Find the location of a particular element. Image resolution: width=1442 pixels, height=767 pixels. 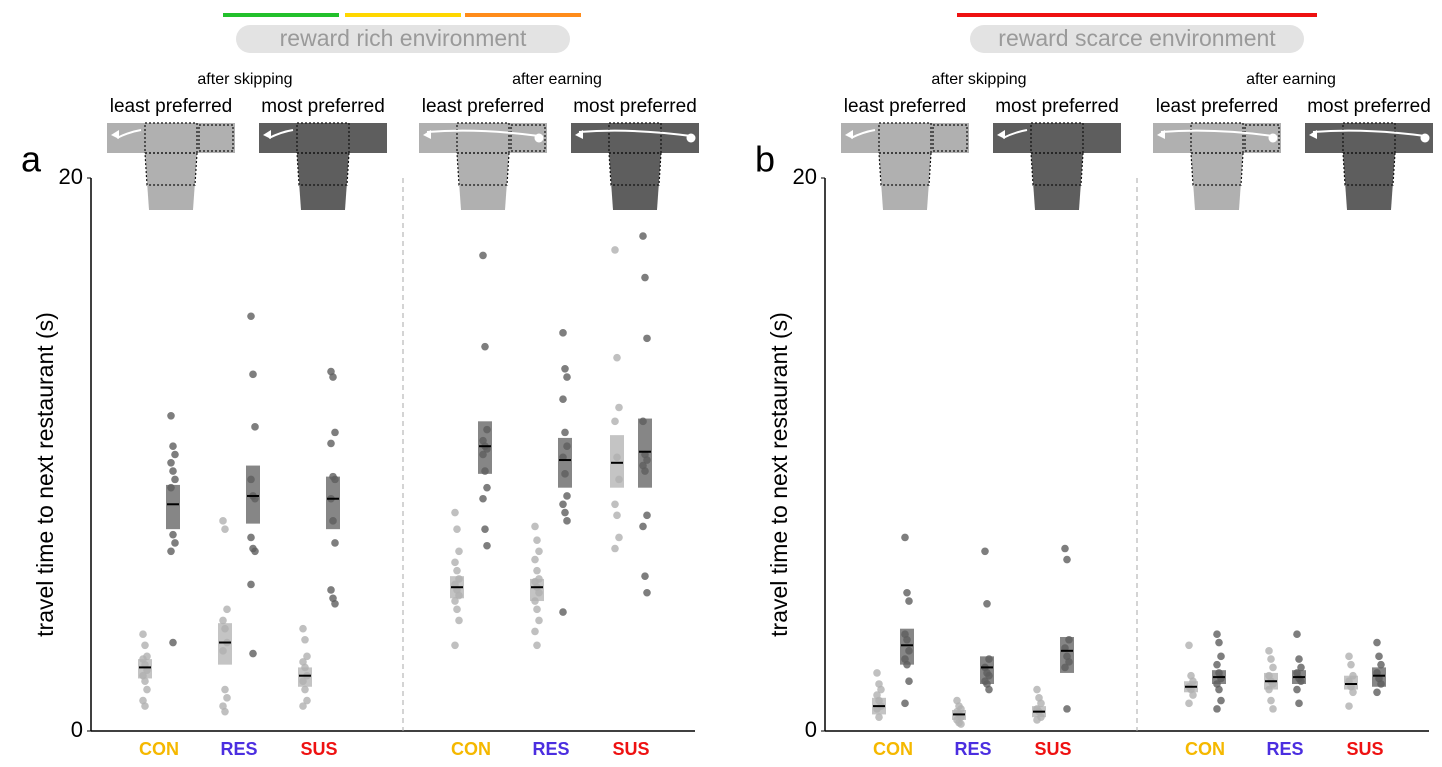

ci-box is located at coordinates (173, 507).